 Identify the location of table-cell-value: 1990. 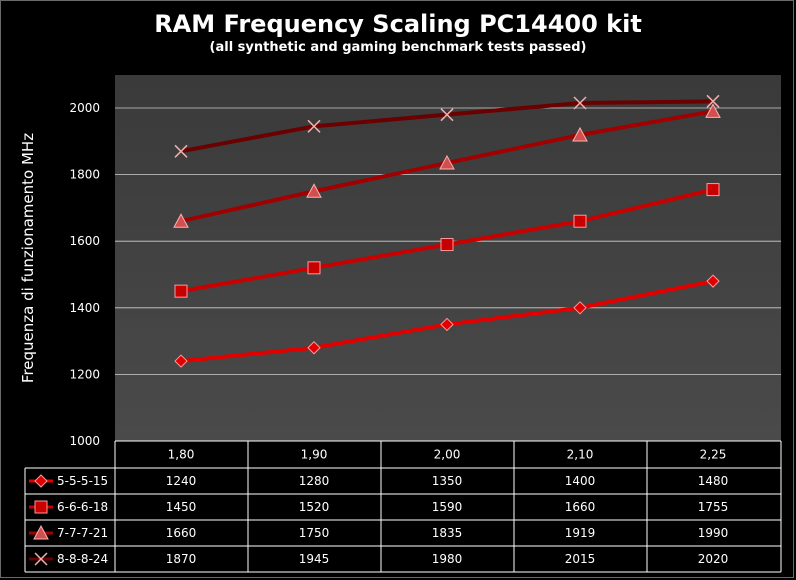
(713, 533).